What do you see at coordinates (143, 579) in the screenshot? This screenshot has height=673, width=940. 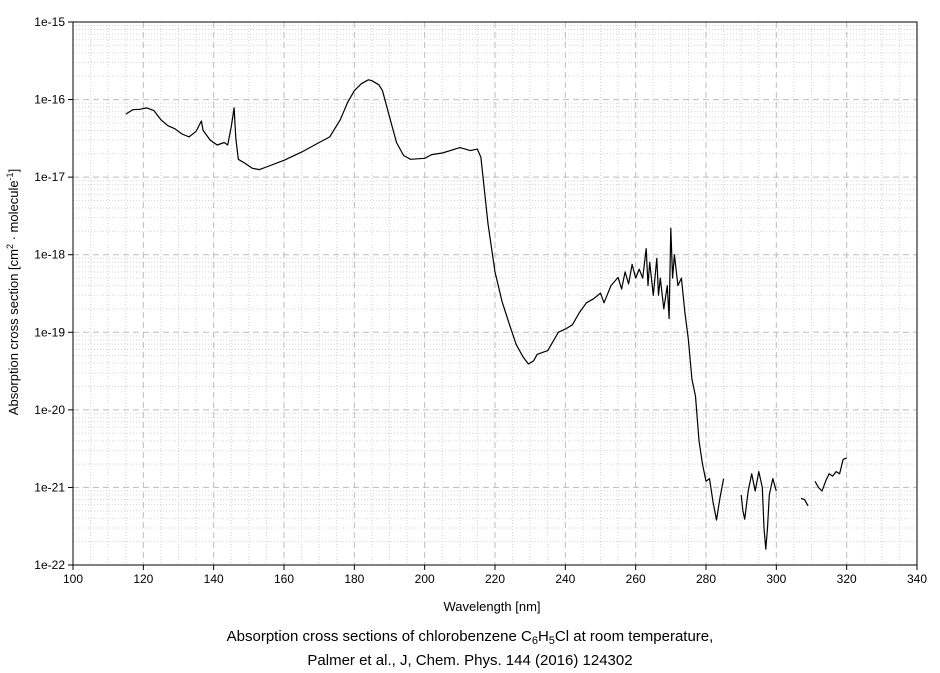 I see `x-tick-label: 120` at bounding box center [143, 579].